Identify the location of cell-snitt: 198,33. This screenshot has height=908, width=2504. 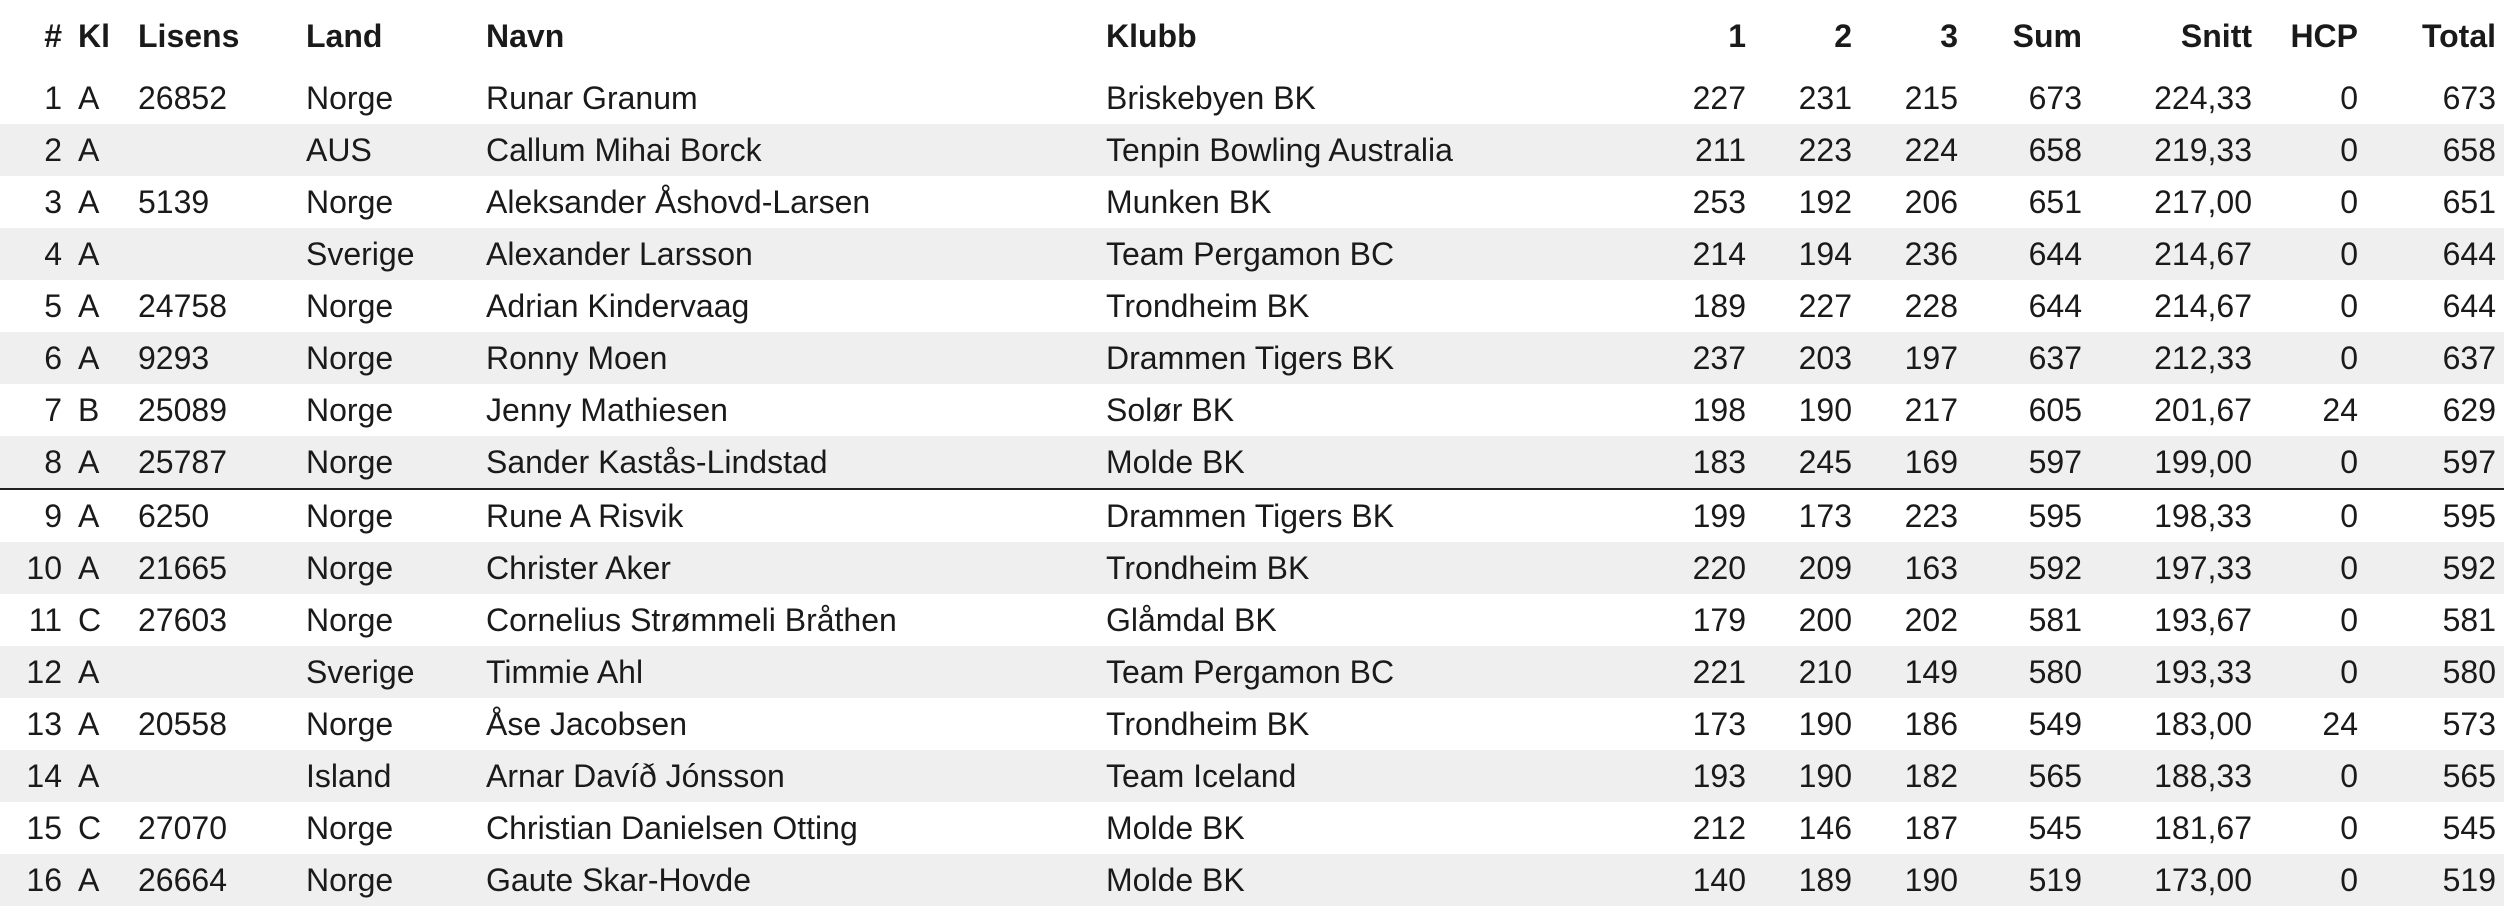
(2203, 515).